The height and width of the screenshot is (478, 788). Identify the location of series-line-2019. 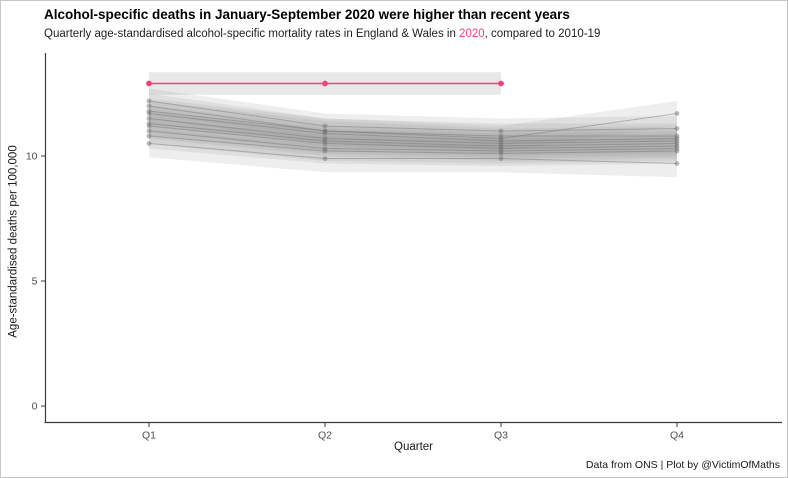
(413, 125).